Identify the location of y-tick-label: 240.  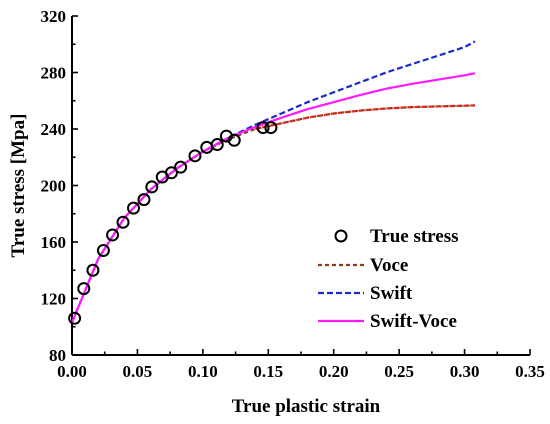
(54, 129).